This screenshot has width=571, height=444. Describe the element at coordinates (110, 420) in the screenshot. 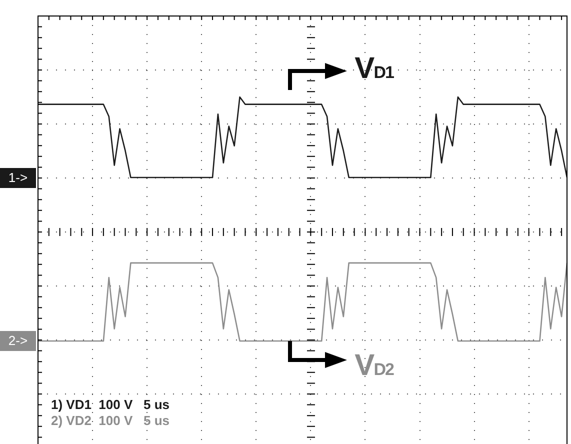

I see `text: 2) VD2 100 V 5 us` at that location.